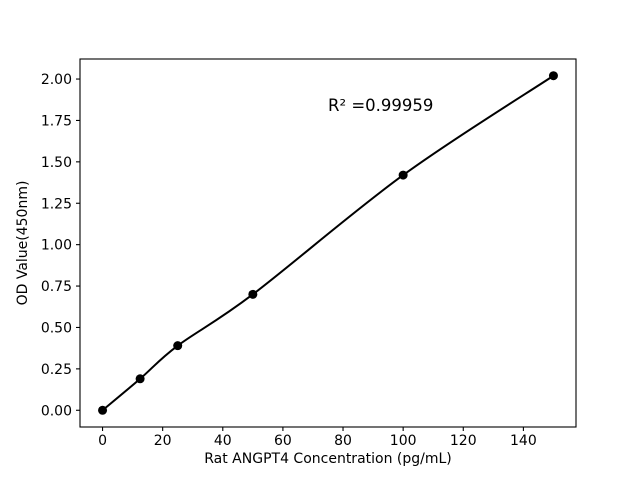 Image resolution: width=640 pixels, height=480 pixels. What do you see at coordinates (163, 441) in the screenshot?
I see `x-tick-label: 20` at bounding box center [163, 441].